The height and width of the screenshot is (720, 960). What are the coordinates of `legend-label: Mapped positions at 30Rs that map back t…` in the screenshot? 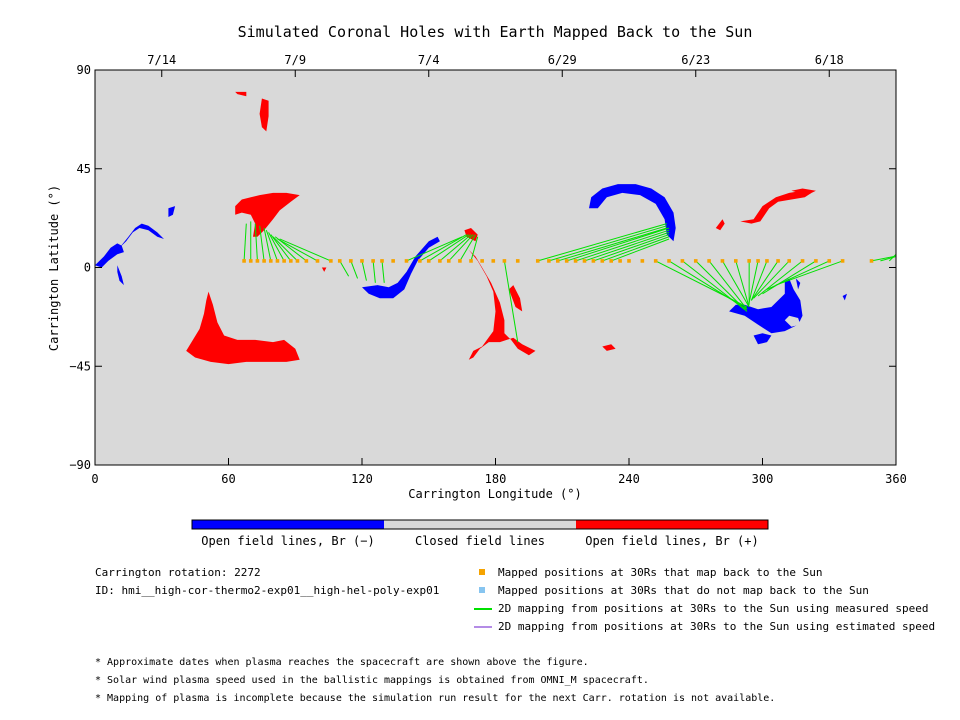 It's located at (660, 572).